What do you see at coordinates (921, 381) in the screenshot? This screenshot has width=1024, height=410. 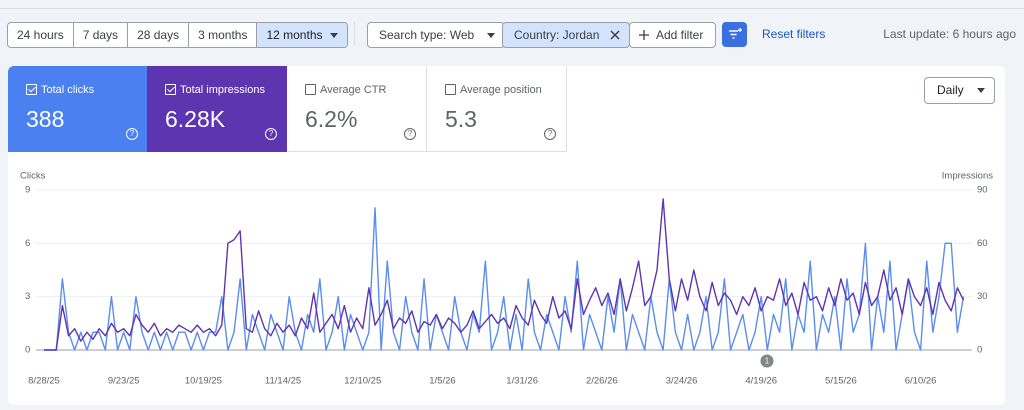 I see `x-tick-label: 6/10/26` at bounding box center [921, 381].